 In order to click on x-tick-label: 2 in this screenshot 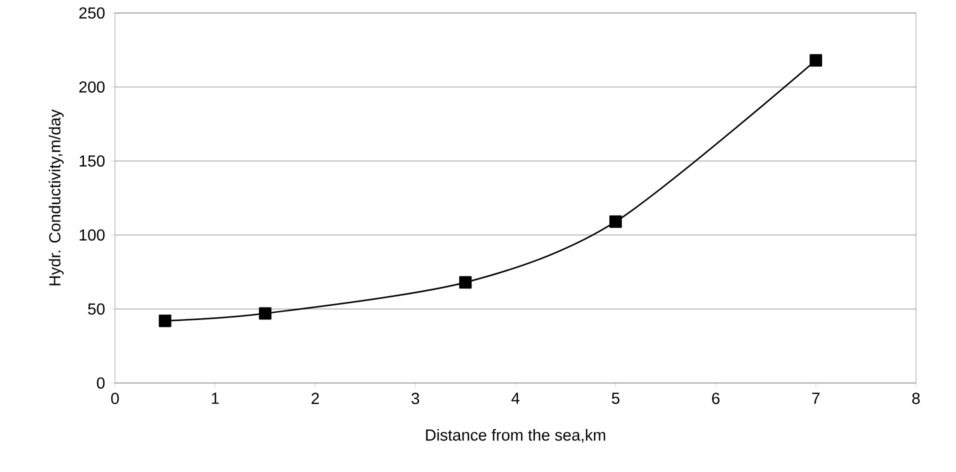, I will do `click(315, 398)`.